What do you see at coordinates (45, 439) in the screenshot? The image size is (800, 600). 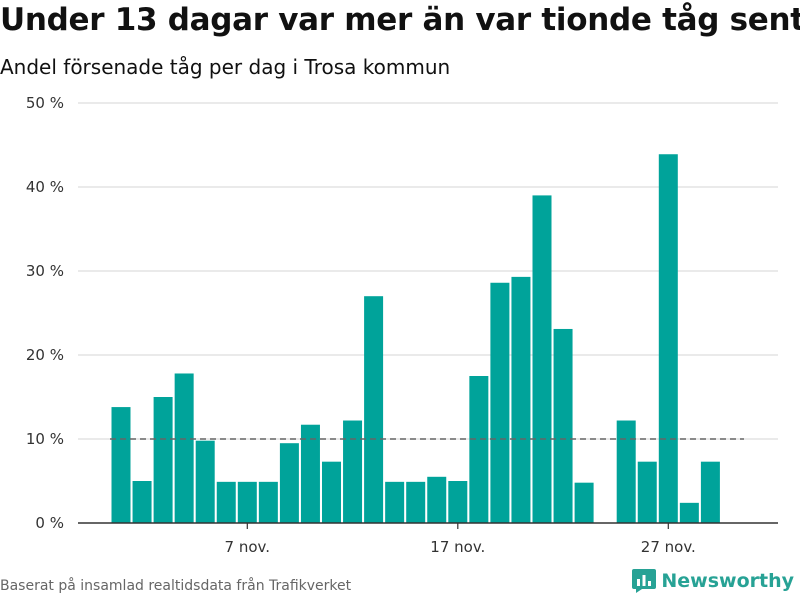 I see `y-tick-label: 10 %` at bounding box center [45, 439].